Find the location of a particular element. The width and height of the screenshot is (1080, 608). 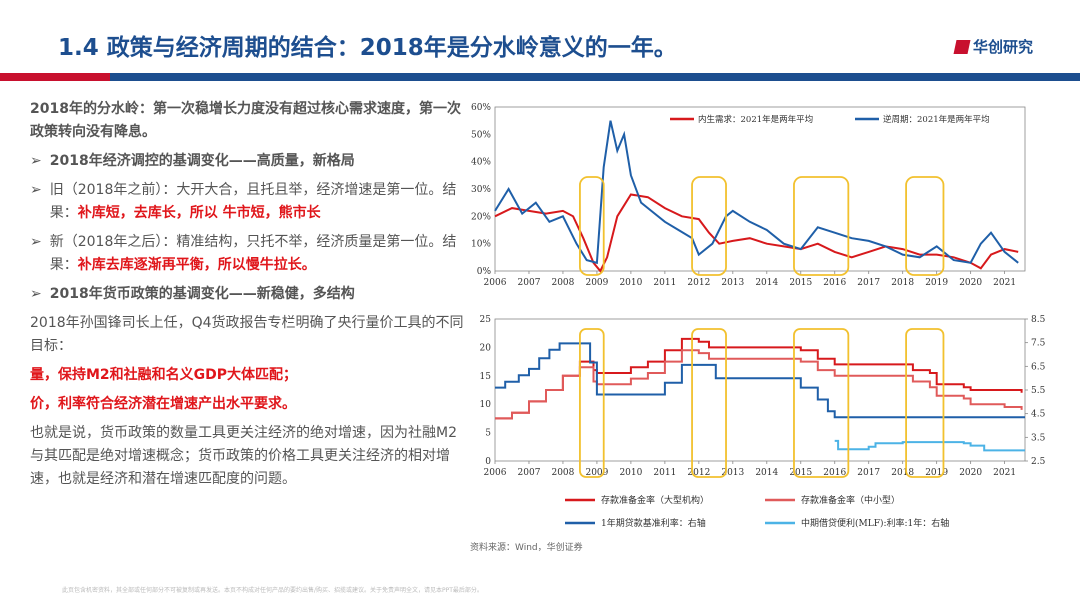

chart-top-y-tick-label: 60% is located at coordinates (481, 108).